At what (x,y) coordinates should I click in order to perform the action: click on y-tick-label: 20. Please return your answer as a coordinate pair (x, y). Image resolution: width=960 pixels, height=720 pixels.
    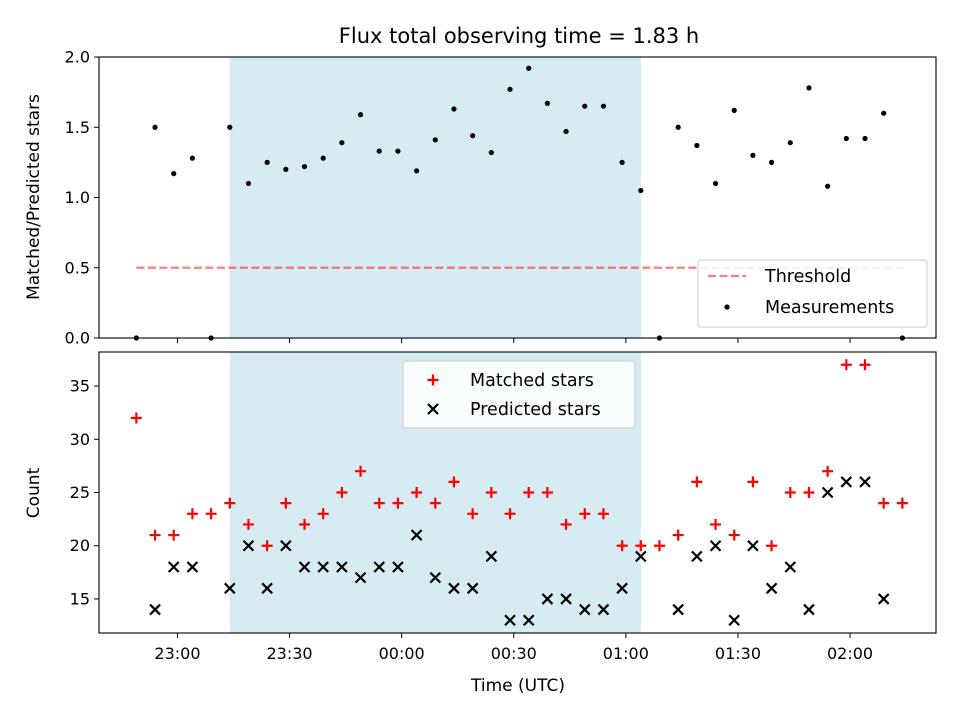
    Looking at the image, I should click on (80, 545).